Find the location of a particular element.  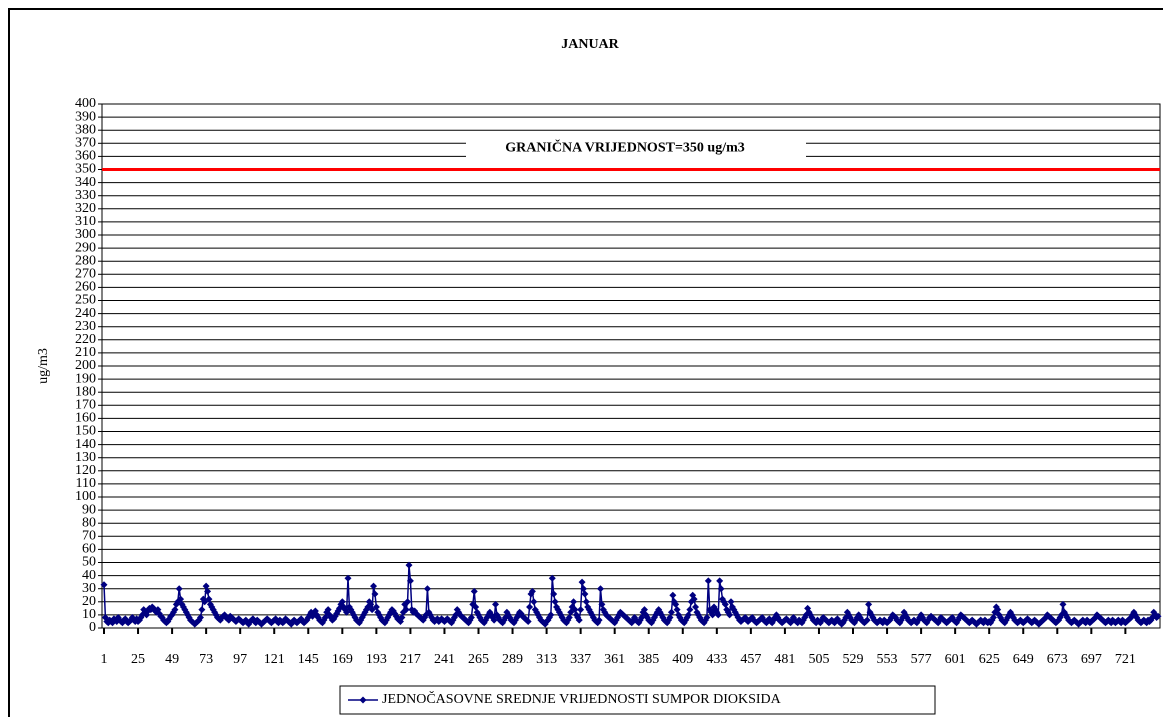

y-tick-label: 150 is located at coordinates (85, 431).